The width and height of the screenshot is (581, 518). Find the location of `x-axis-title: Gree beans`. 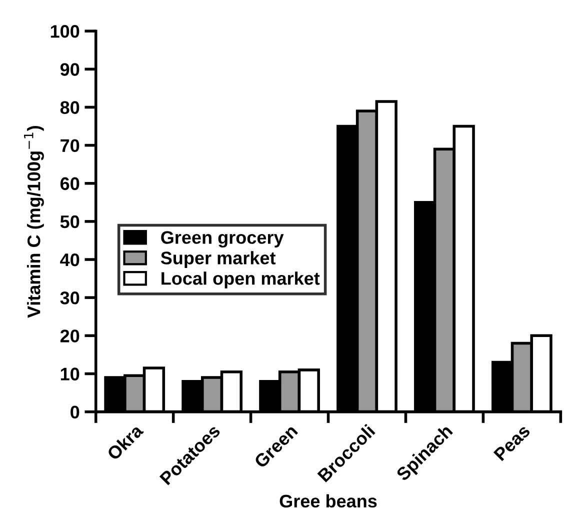

x-axis-title: Gree beans is located at coordinates (328, 501).